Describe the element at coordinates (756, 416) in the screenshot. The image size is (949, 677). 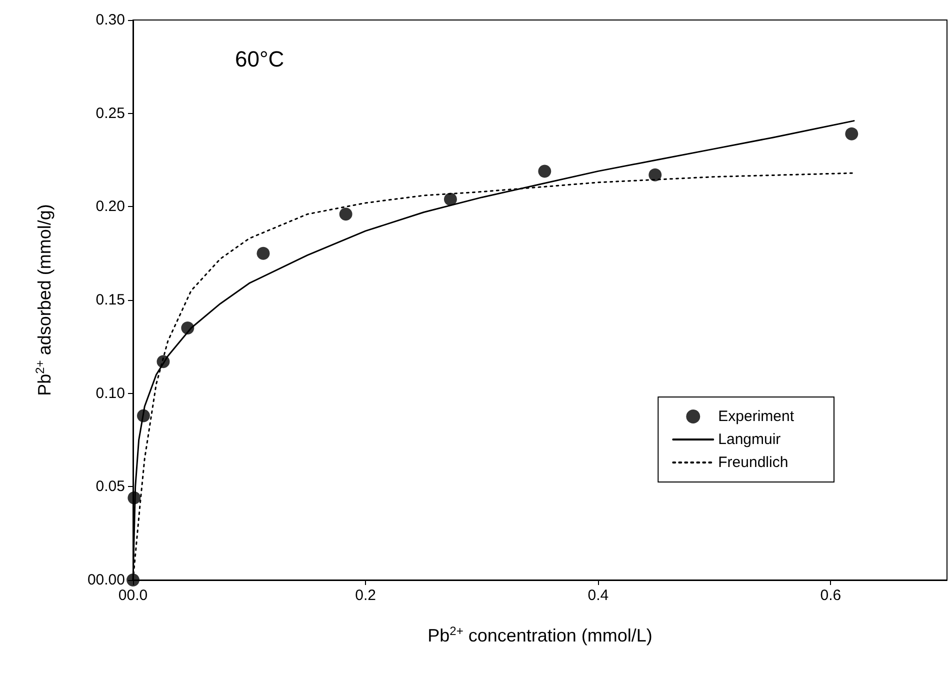
I see `legend-label: Experiment` at that location.